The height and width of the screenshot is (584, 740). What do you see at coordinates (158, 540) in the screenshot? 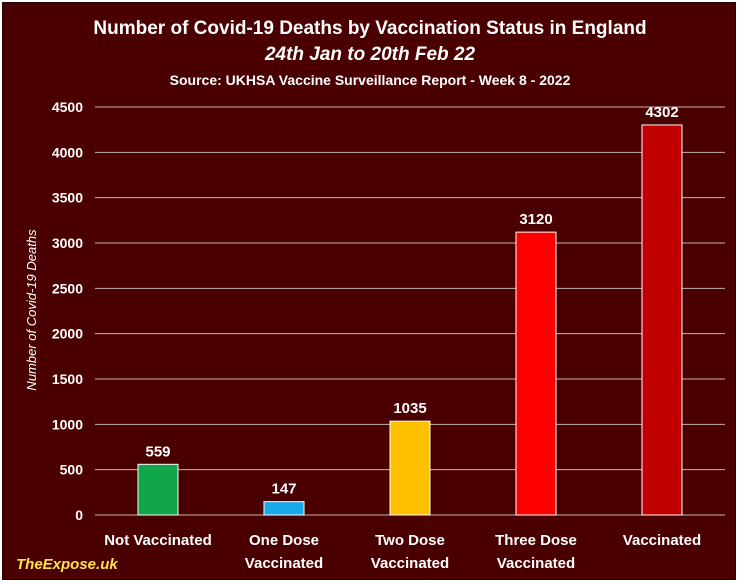
I see `category-label: Not Vaccinated` at bounding box center [158, 540].